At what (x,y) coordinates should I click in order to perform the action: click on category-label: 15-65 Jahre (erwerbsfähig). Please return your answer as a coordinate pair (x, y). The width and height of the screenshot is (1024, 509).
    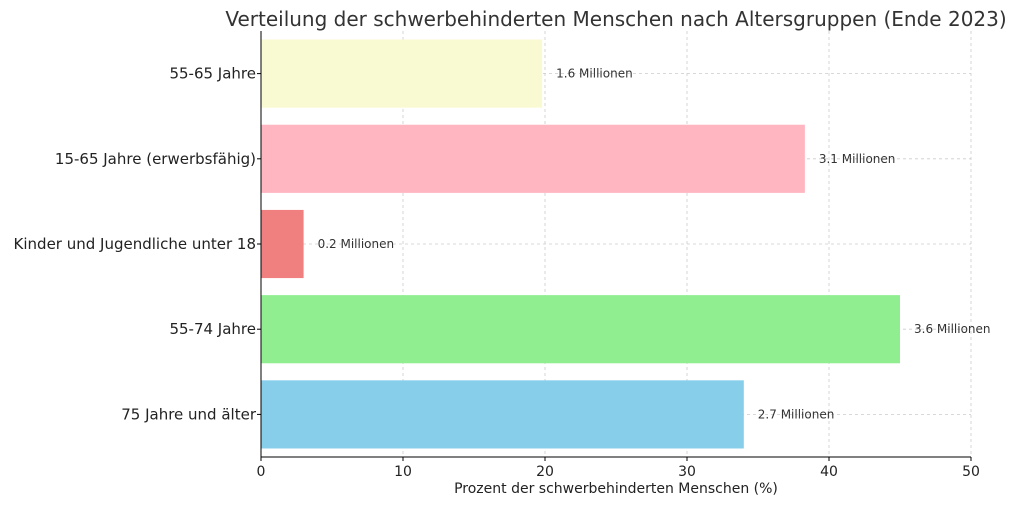
    Looking at the image, I should click on (155, 159).